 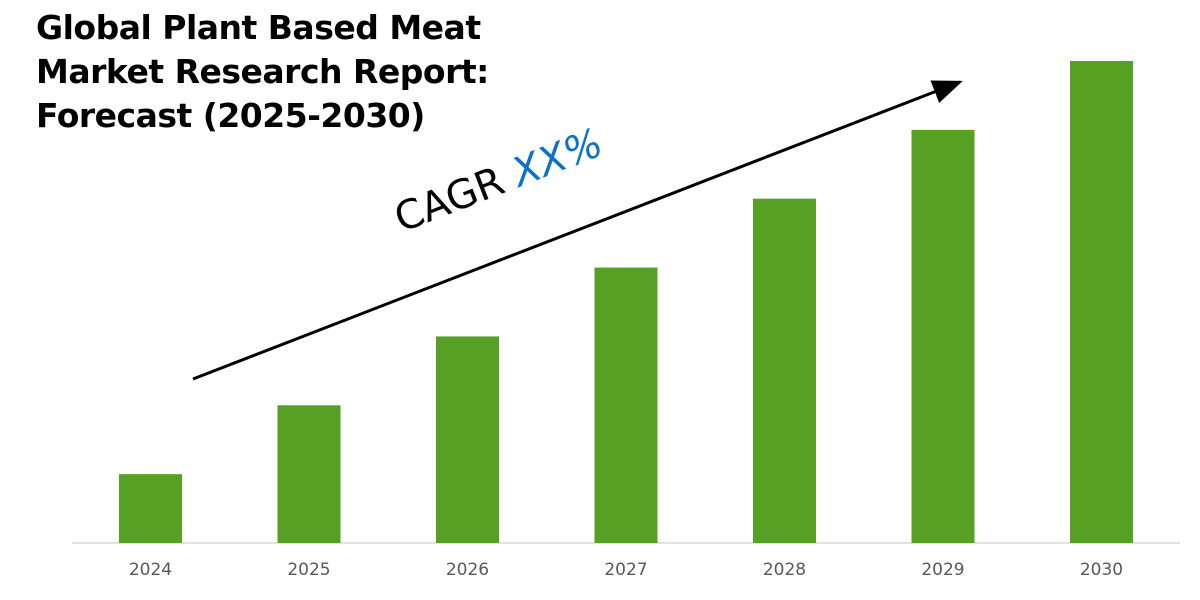 What do you see at coordinates (467, 570) in the screenshot?
I see `x-tick-label: 2026` at bounding box center [467, 570].